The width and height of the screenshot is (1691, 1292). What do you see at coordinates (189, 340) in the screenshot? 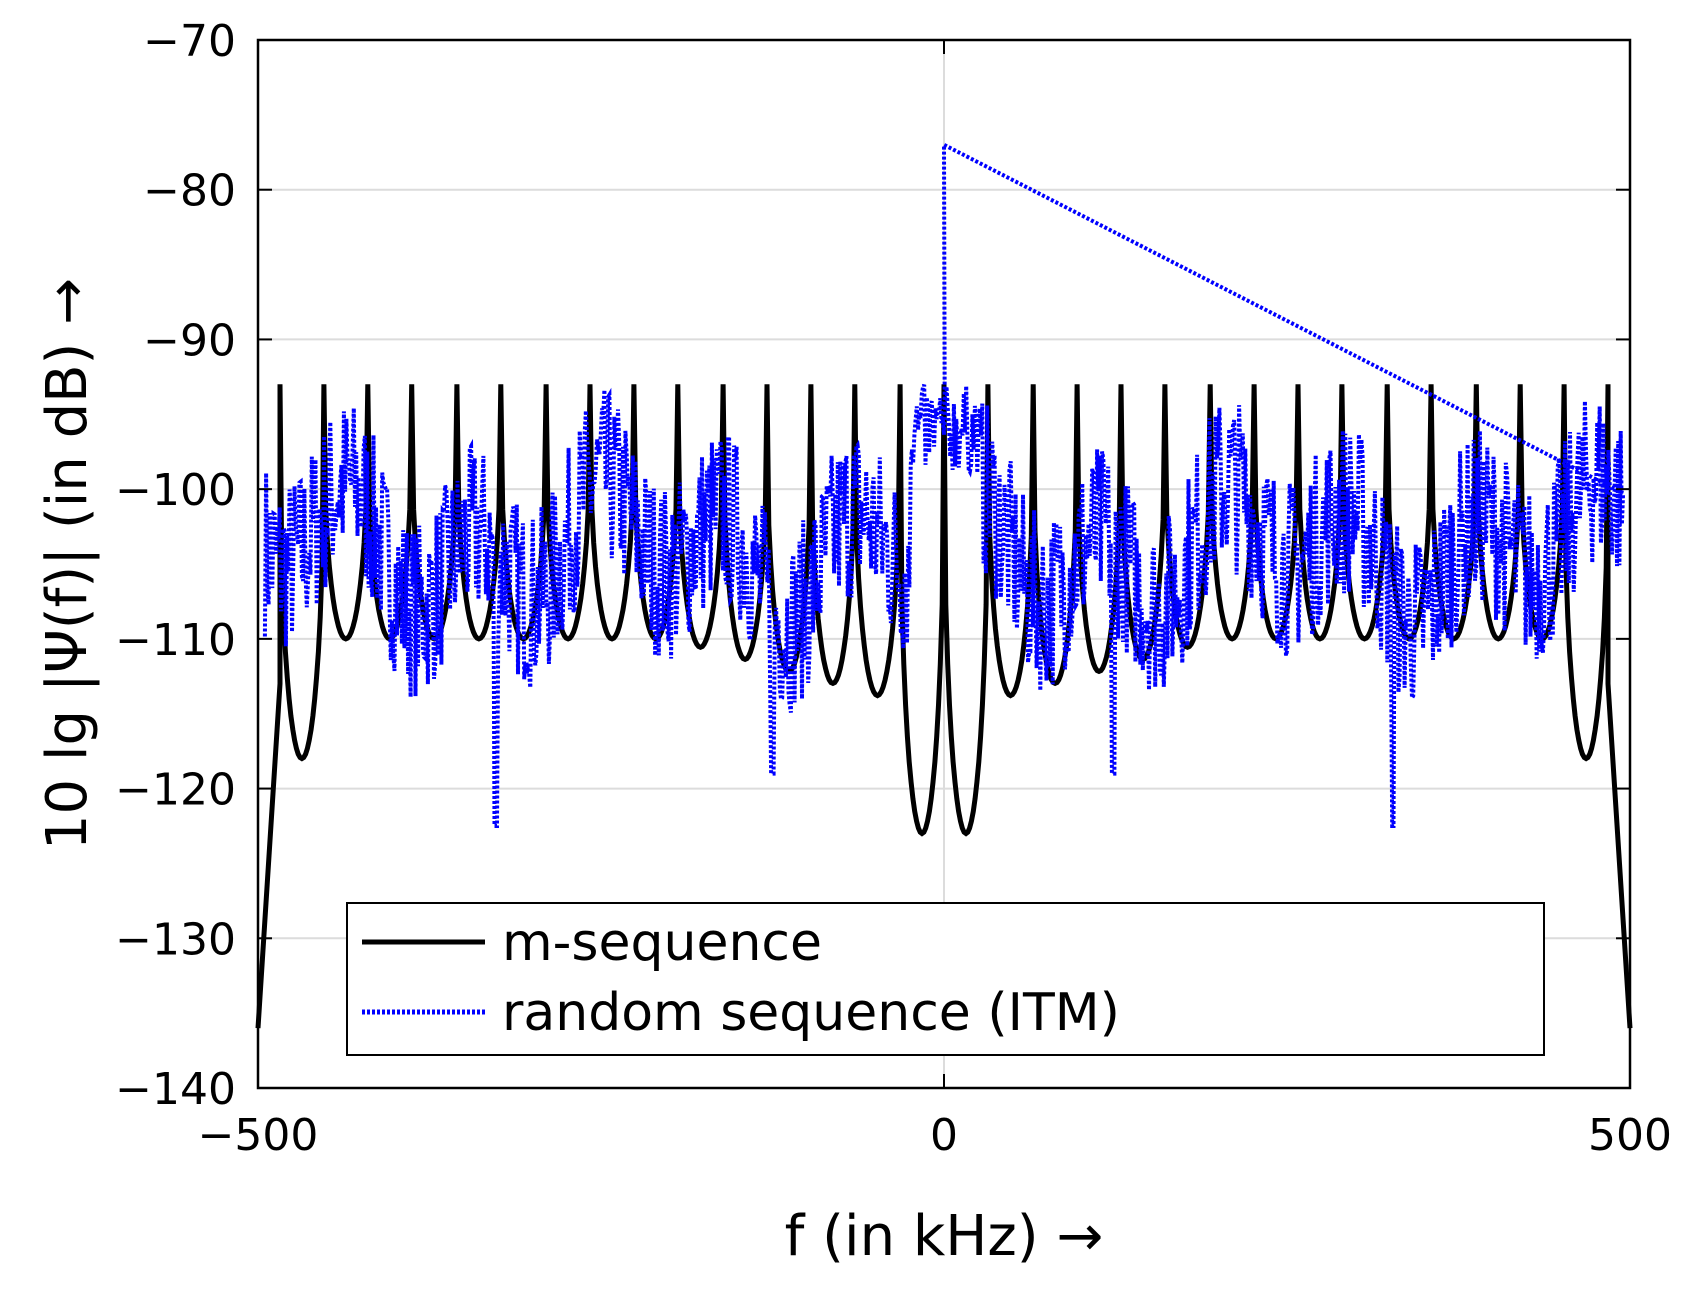
I see `y-tick-label: −90` at bounding box center [189, 340].